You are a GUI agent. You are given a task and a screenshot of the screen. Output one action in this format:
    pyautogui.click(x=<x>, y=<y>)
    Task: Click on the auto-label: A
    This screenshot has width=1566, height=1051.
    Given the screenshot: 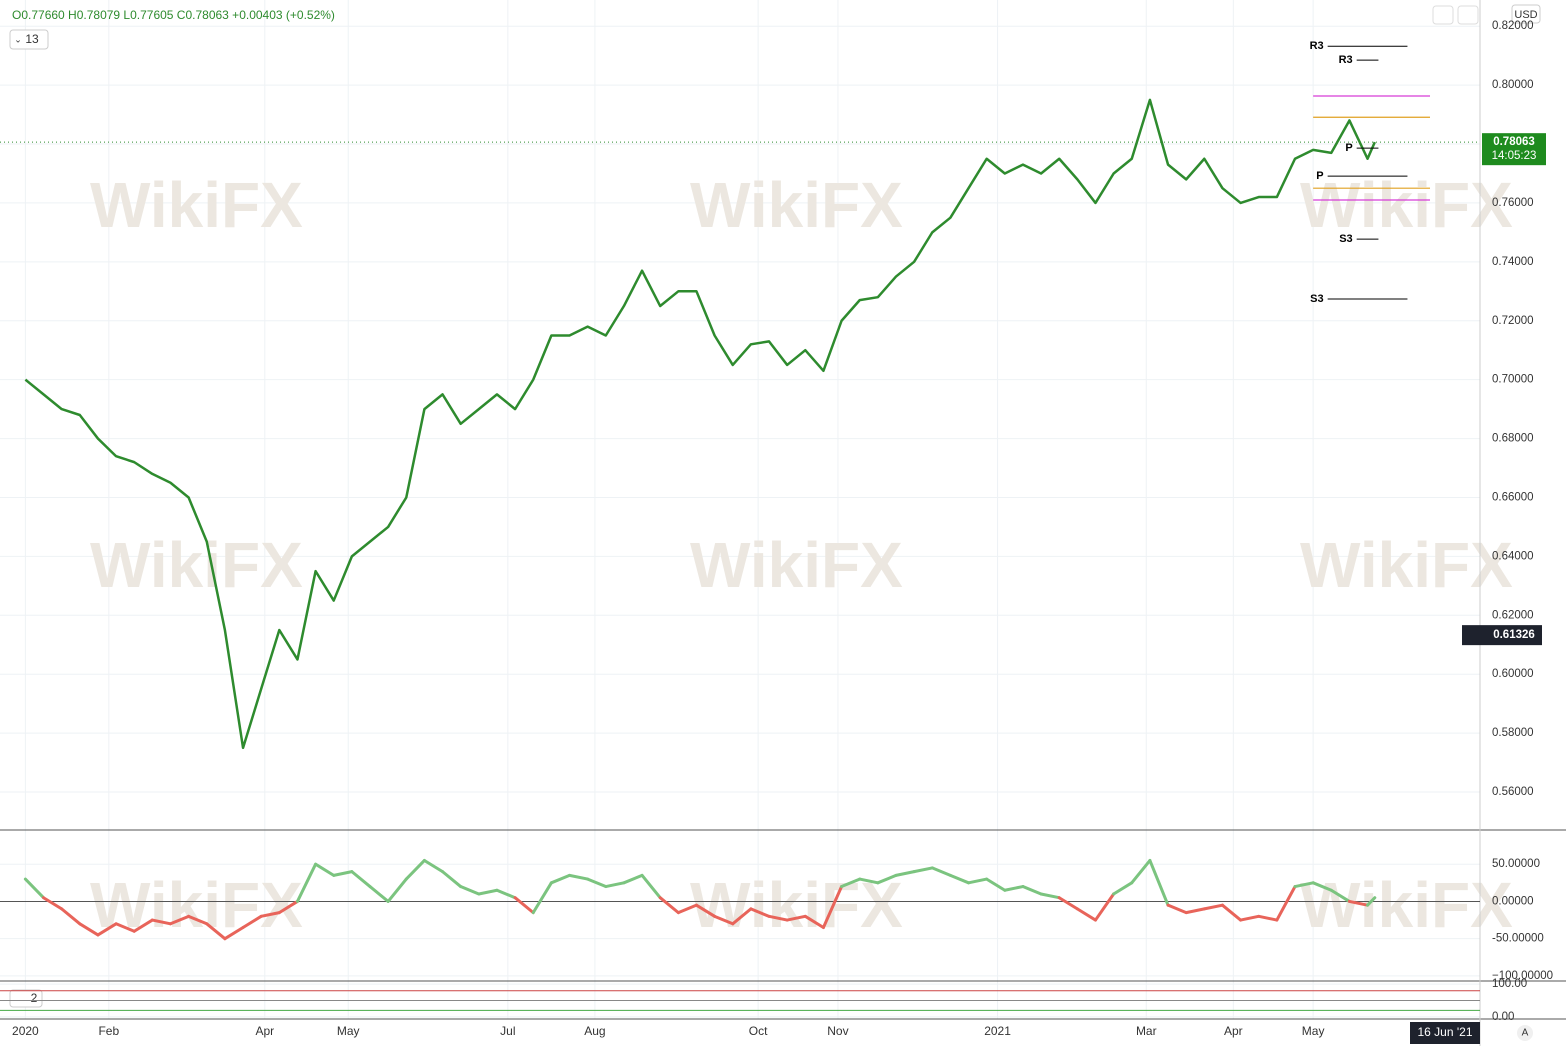 What is the action you would take?
    pyautogui.click(x=1525, y=1033)
    